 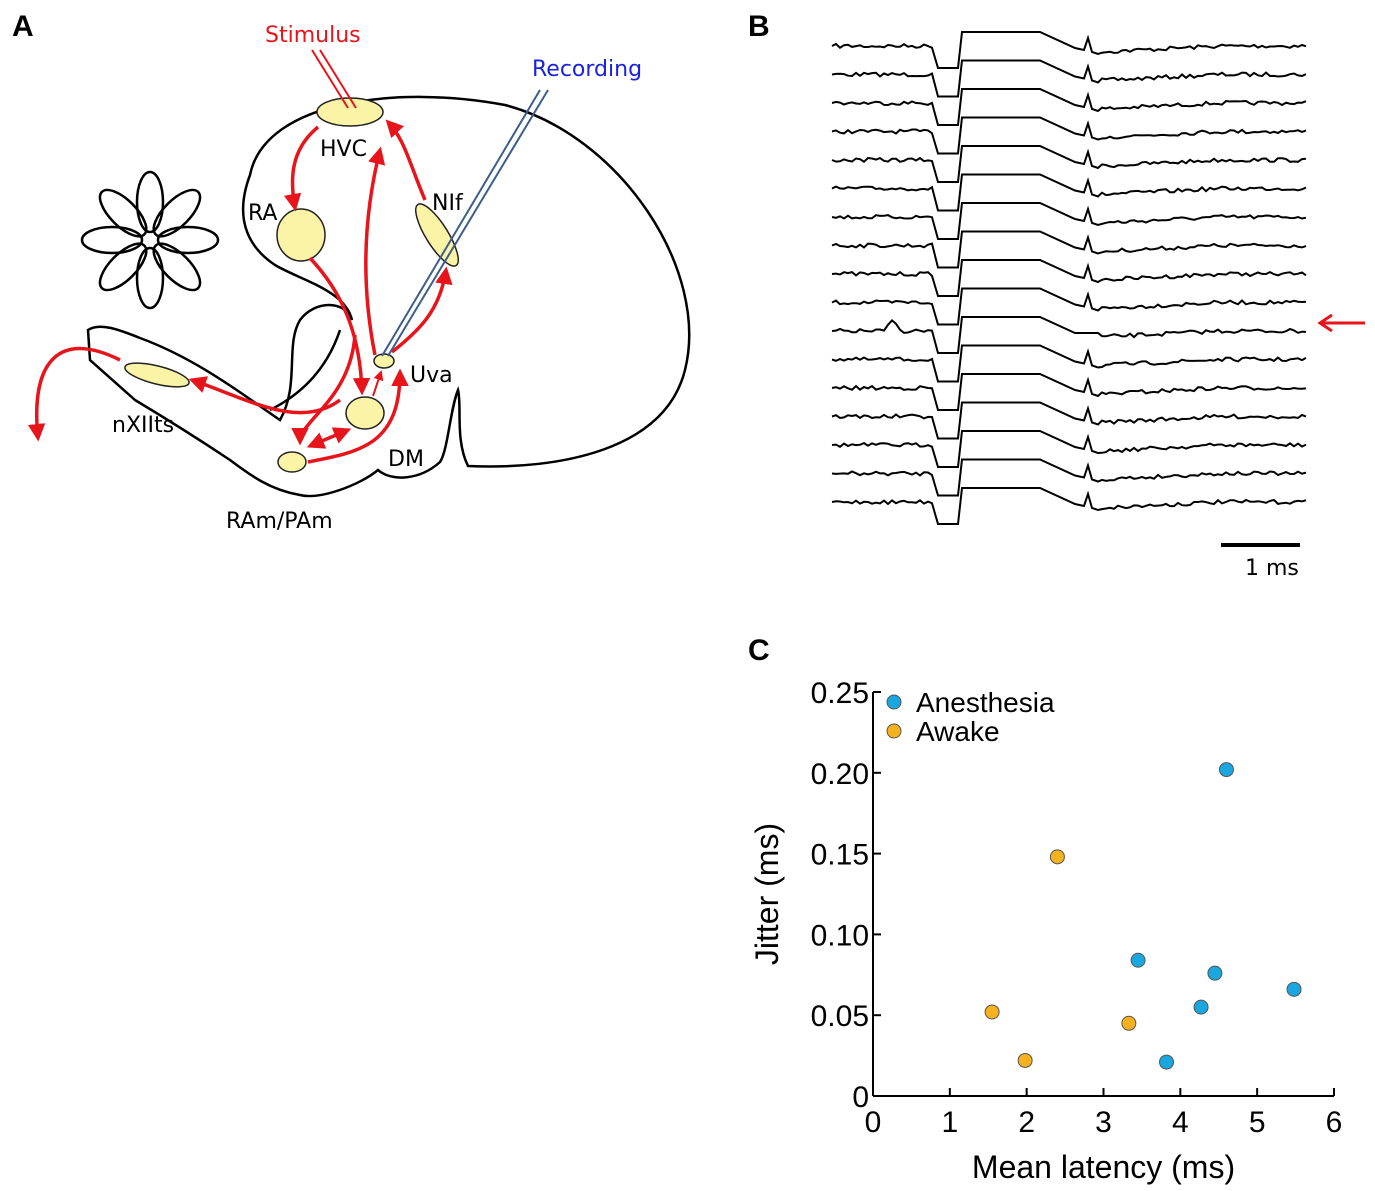 What do you see at coordinates (143, 425) in the screenshot?
I see `diagram-label: nXIIts` at bounding box center [143, 425].